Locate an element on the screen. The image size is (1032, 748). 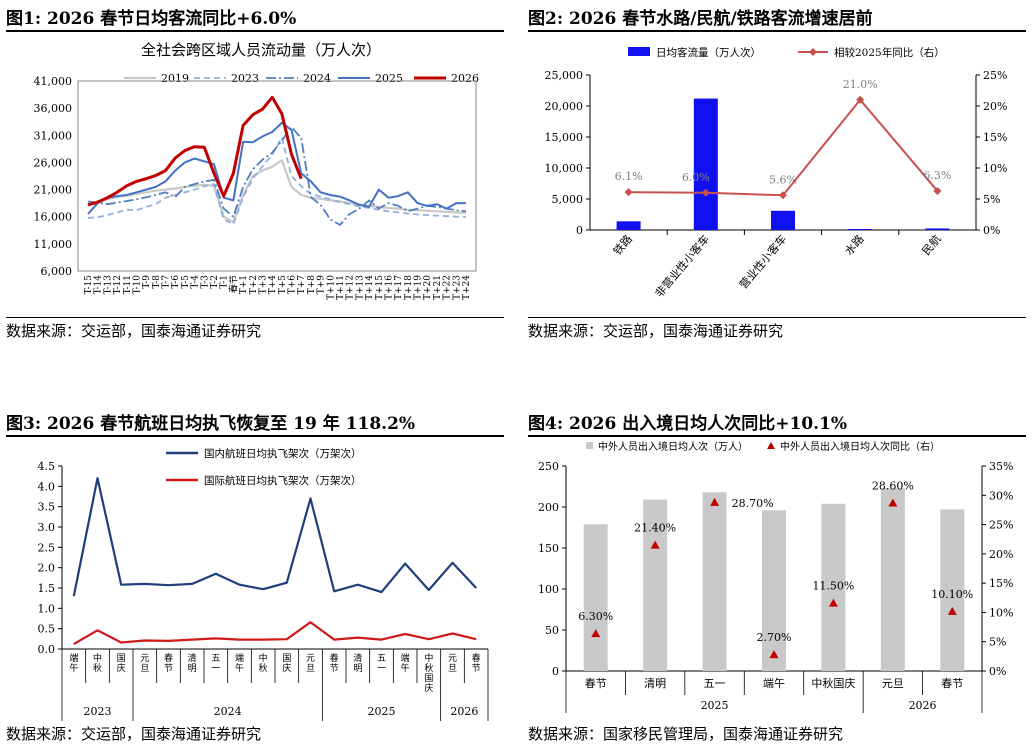
data-label: 6.0% is located at coordinates (696, 177).